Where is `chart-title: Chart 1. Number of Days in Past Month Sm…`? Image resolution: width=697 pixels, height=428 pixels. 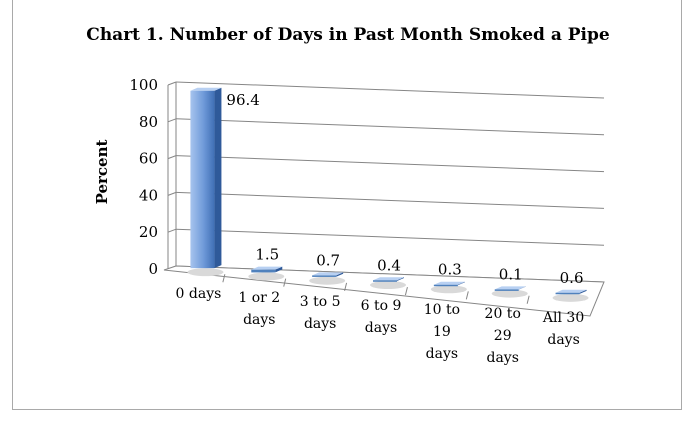 chart-title: Chart 1. Number of Days in Past Month Sm… is located at coordinates (348, 35).